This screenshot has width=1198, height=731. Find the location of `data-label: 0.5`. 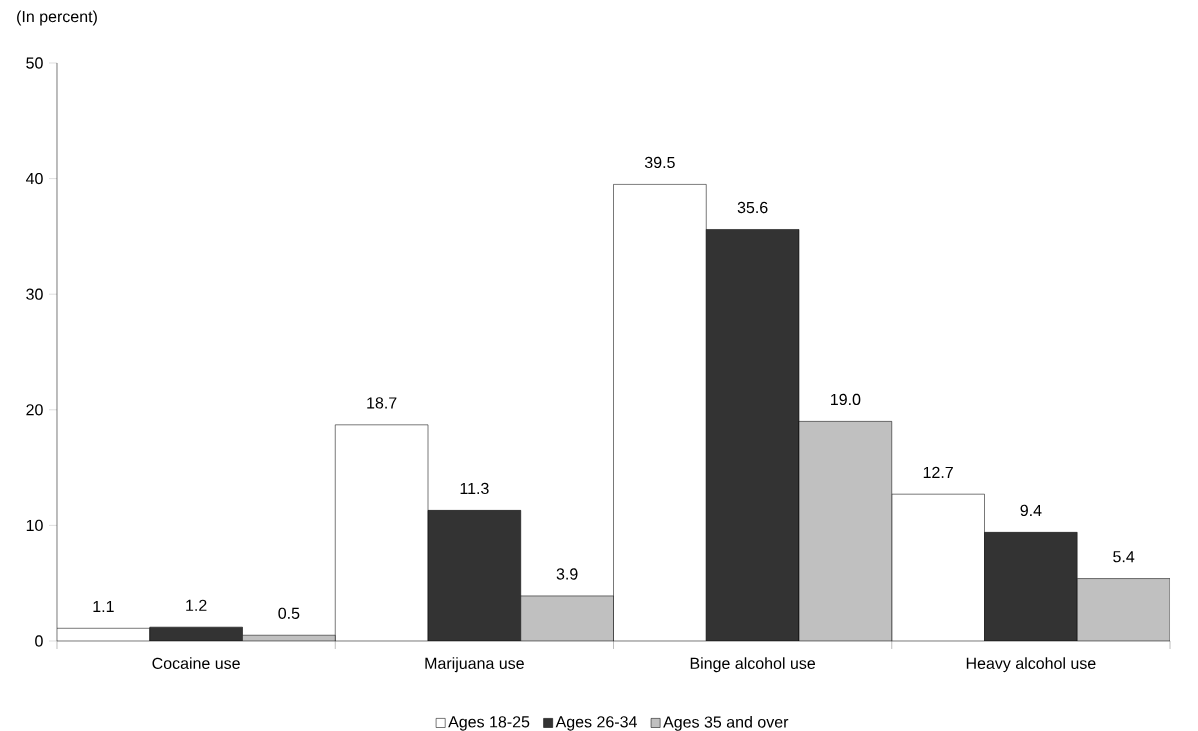

data-label: 0.5 is located at coordinates (289, 613).